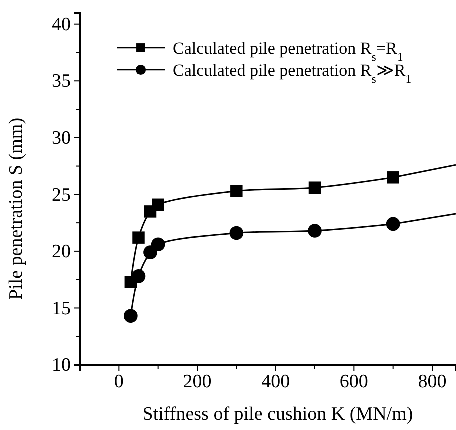 Image resolution: width=456 pixels, height=430 pixels. What do you see at coordinates (61, 81) in the screenshot?
I see `y-tick-label: 35` at bounding box center [61, 81].